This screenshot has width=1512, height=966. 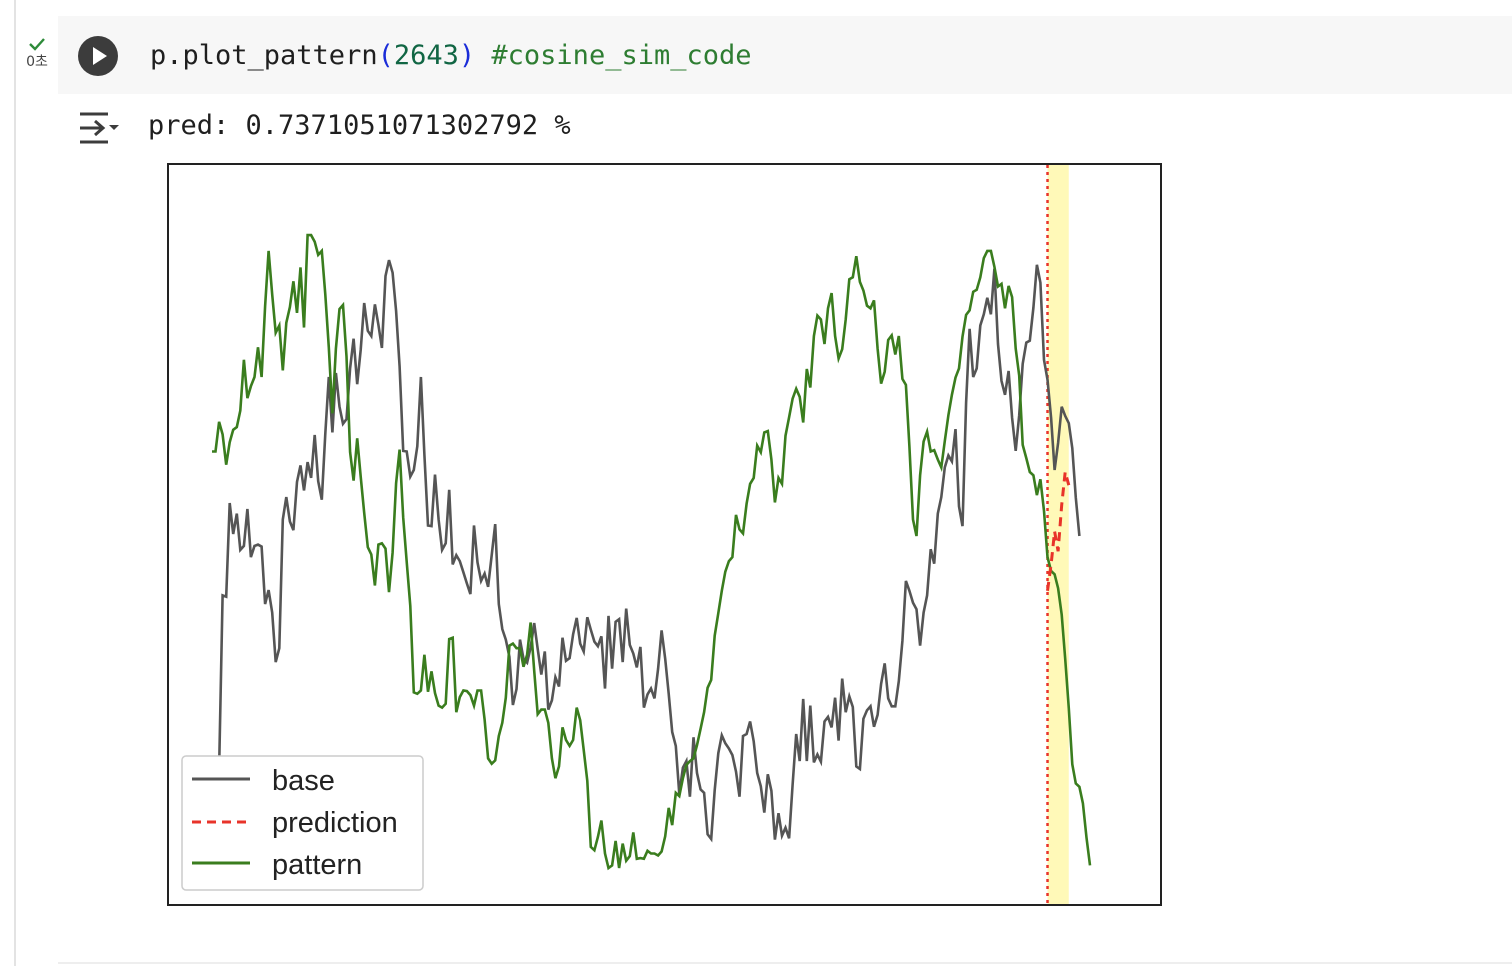 I want to click on run-cell-button, so click(x=98, y=56).